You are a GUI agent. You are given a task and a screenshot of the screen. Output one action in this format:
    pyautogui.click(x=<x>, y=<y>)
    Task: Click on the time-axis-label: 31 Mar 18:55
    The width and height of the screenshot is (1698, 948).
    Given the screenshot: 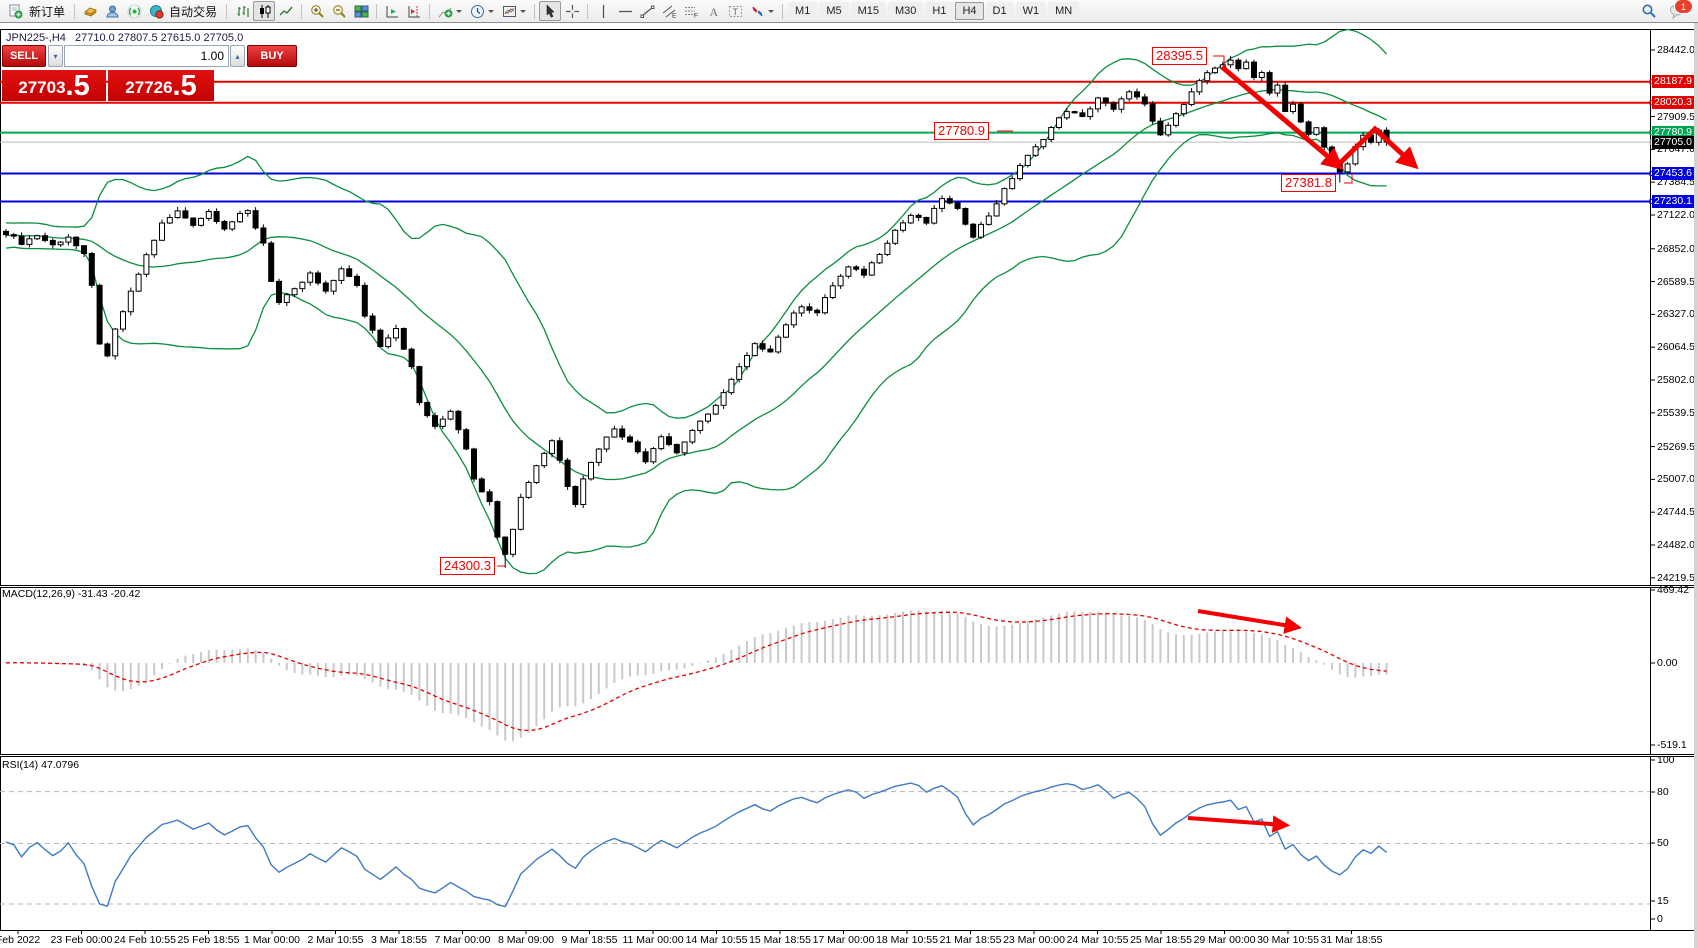 What is the action you would take?
    pyautogui.click(x=1351, y=940)
    